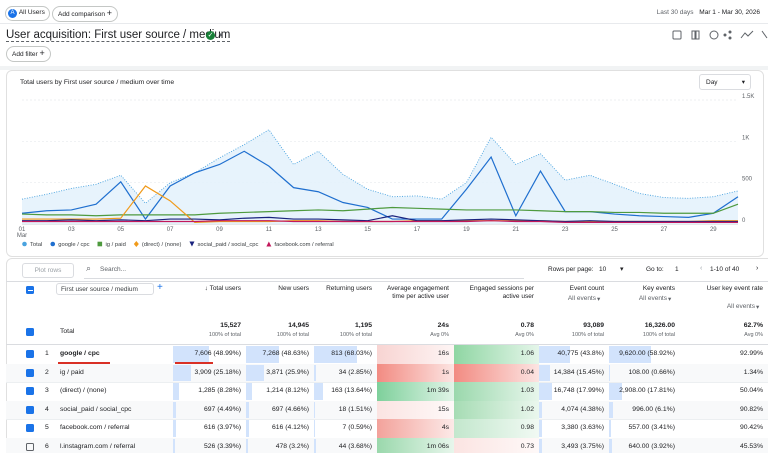 The width and height of the screenshot is (768, 453). Describe the element at coordinates (292, 335) in the screenshot. I see `total-subtext: 100% of total` at that location.